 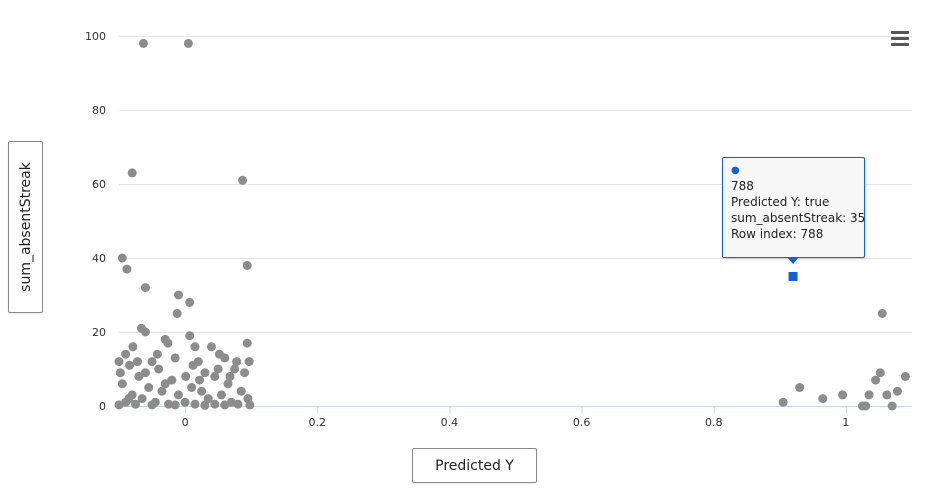 I want to click on x-tick-label: 1, so click(x=845, y=422).